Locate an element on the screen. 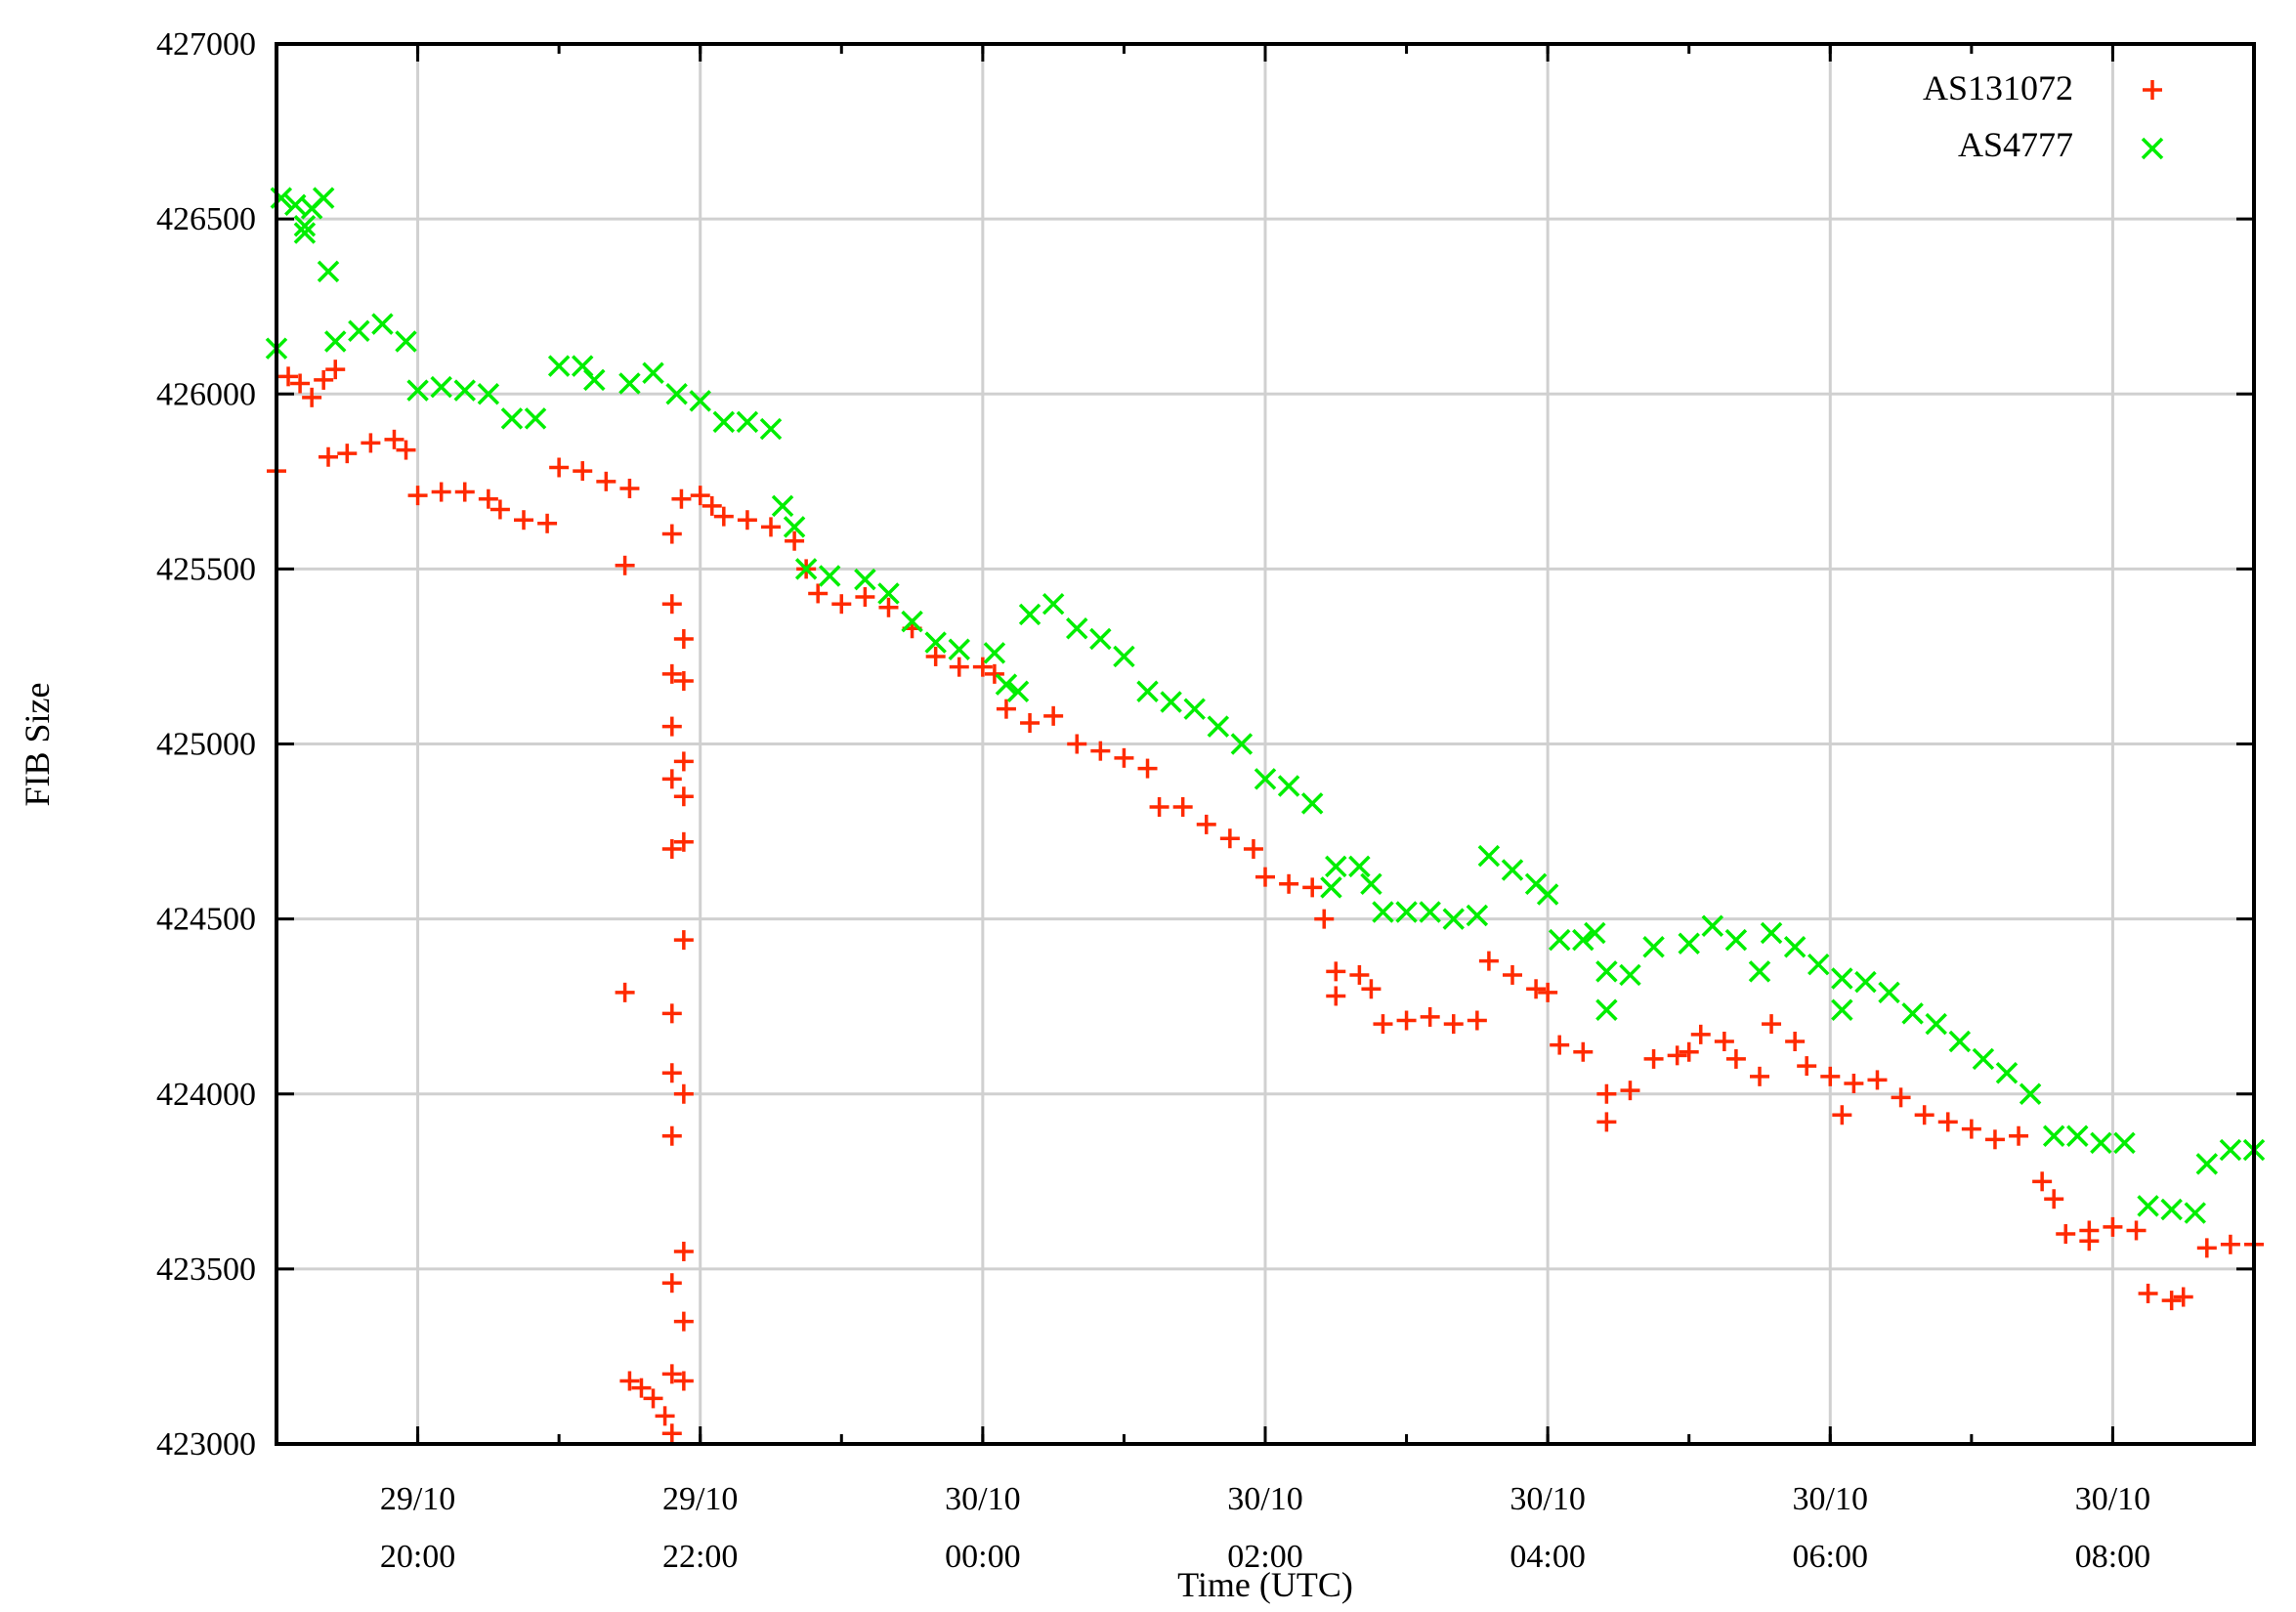 The image size is (2296, 1612). y-tick-label: 425000 is located at coordinates (206, 745).